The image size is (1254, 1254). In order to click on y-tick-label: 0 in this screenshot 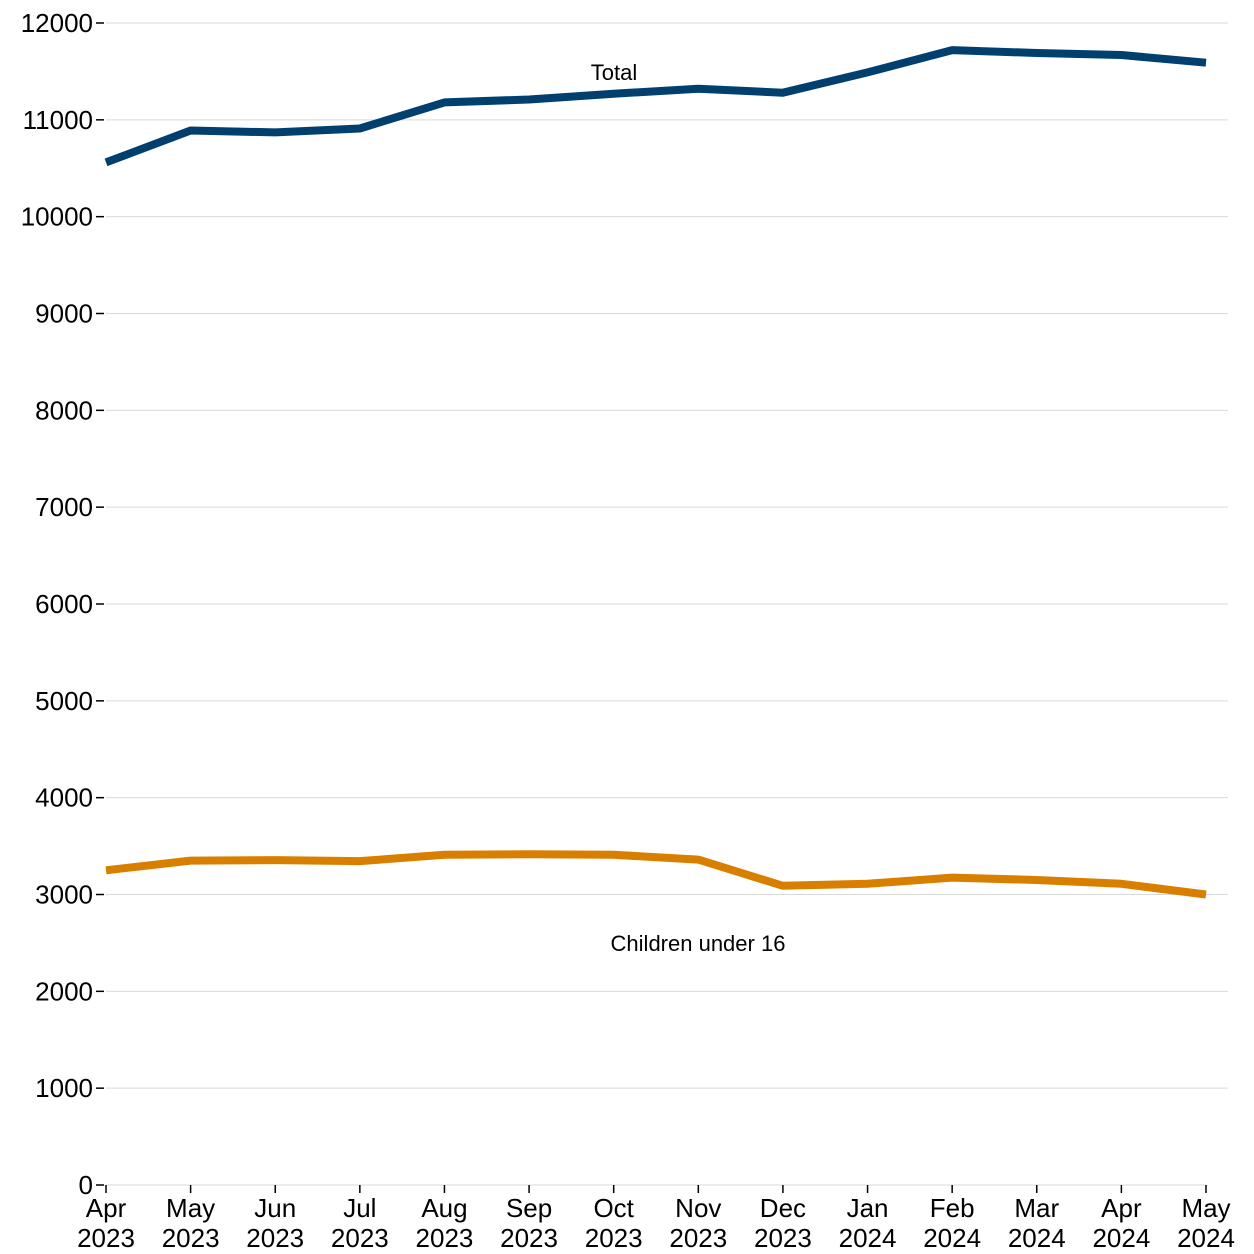, I will do `click(86, 1185)`.